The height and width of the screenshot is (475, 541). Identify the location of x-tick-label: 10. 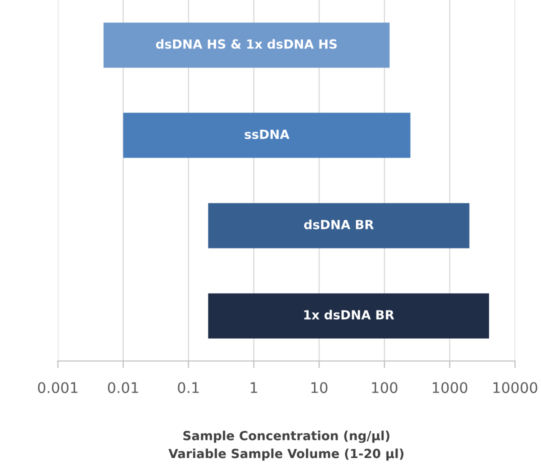
(319, 388).